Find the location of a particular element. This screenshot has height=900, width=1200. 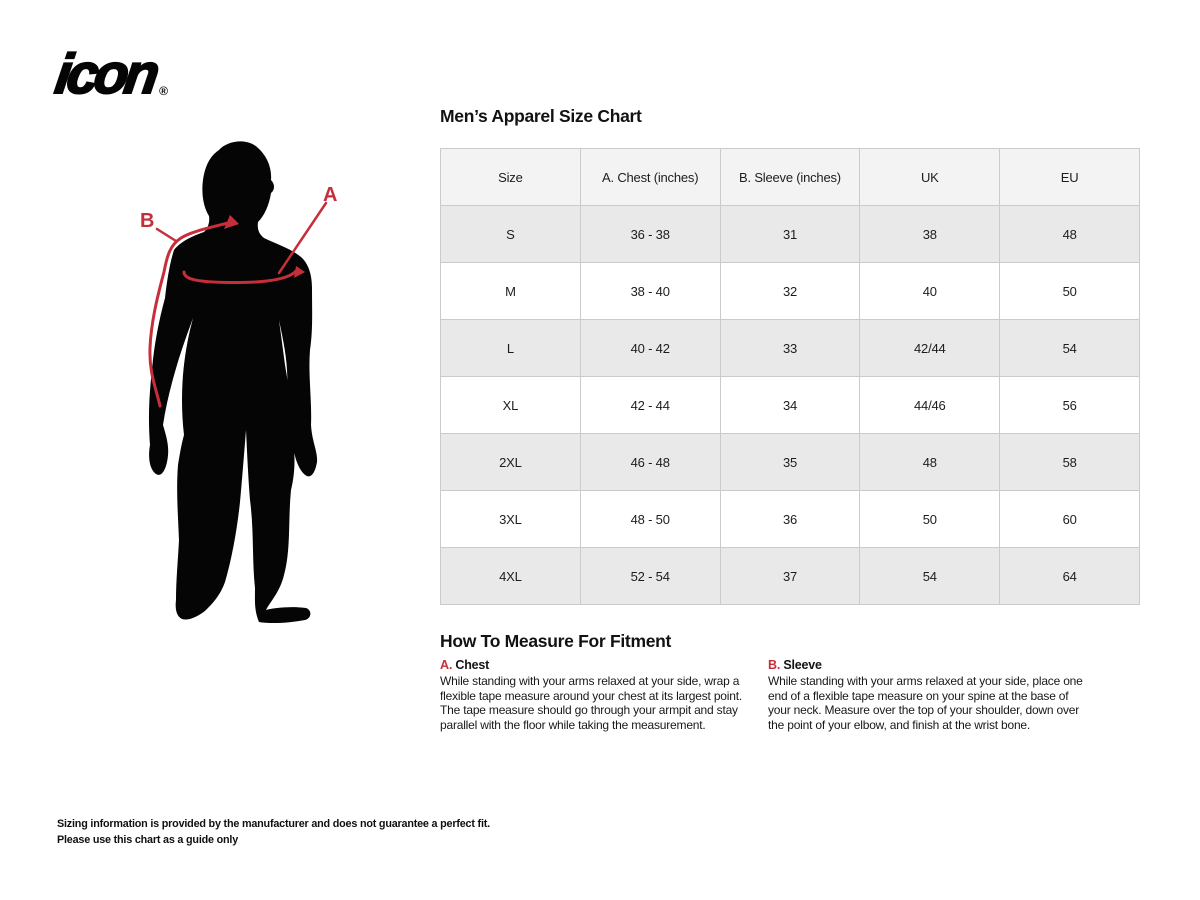

column-header: B. Sleeve (inches) is located at coordinates (790, 177).